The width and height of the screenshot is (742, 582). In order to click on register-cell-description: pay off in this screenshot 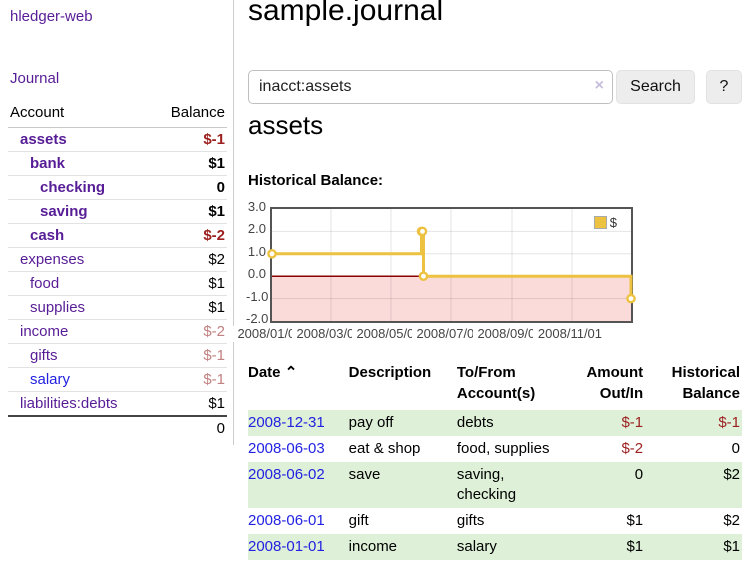, I will do `click(371, 422)`.